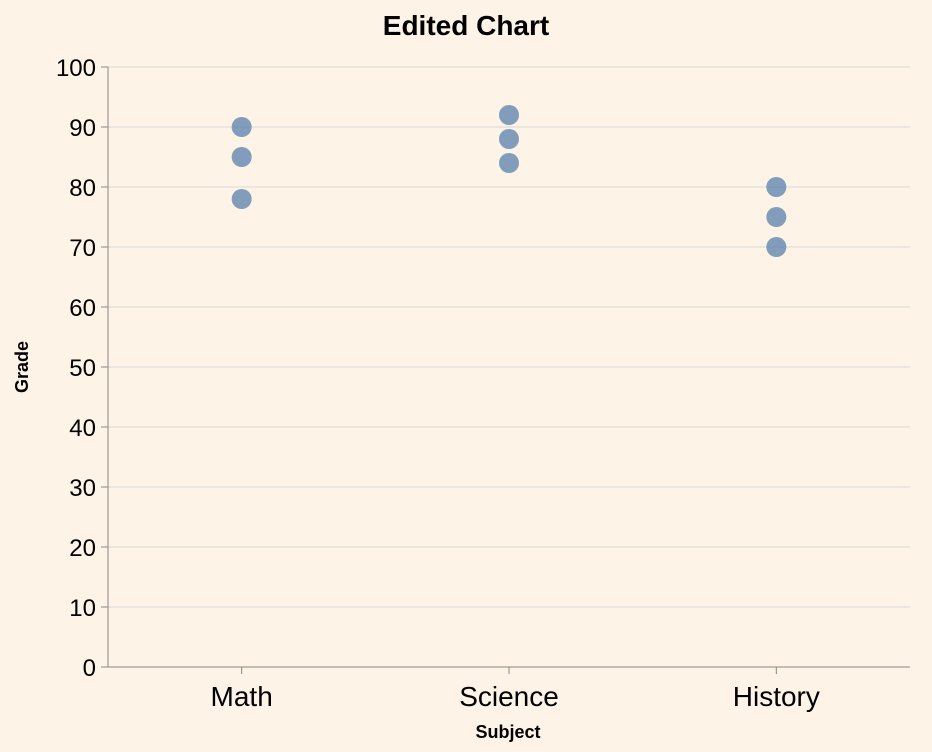 The width and height of the screenshot is (932, 752). Describe the element at coordinates (509, 696) in the screenshot. I see `x-tick-label: Science` at that location.